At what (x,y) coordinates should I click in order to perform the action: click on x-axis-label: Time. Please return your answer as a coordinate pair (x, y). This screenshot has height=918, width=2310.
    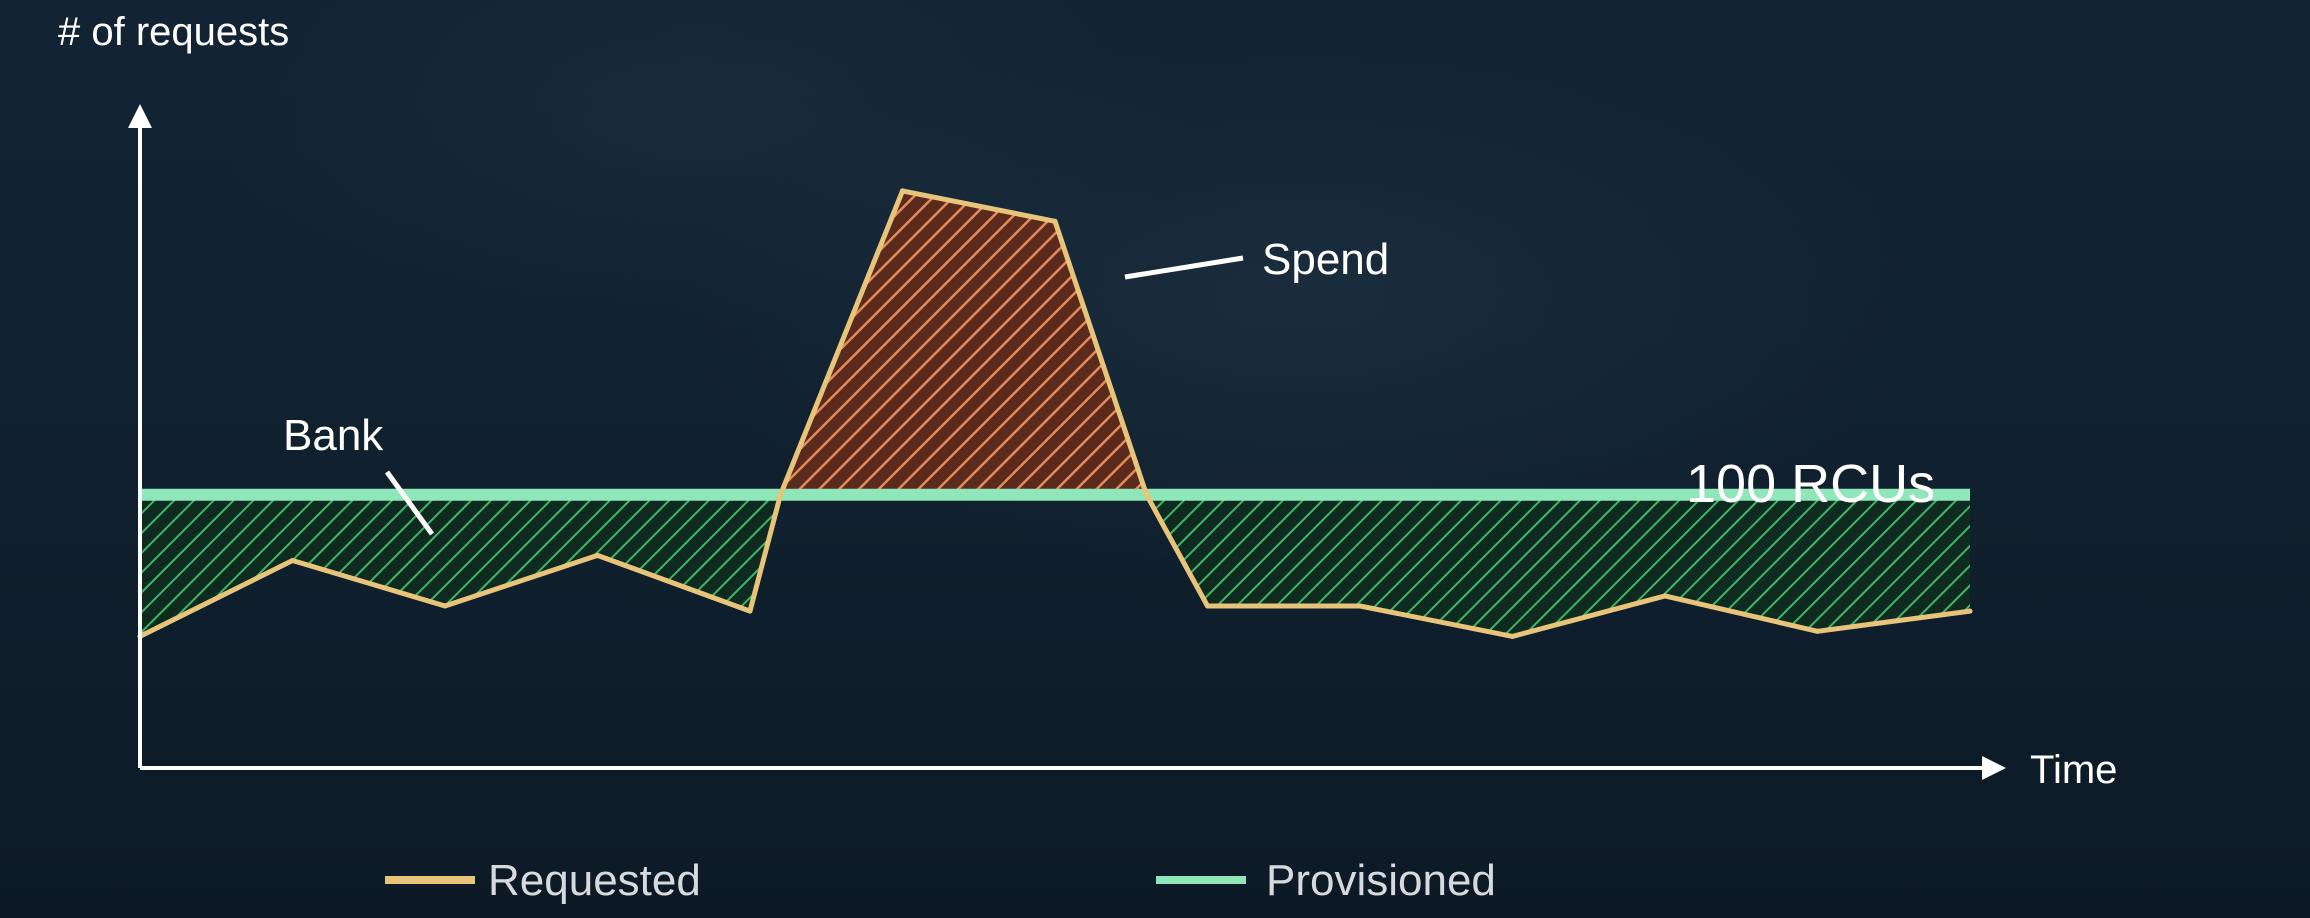
    Looking at the image, I should click on (2073, 770).